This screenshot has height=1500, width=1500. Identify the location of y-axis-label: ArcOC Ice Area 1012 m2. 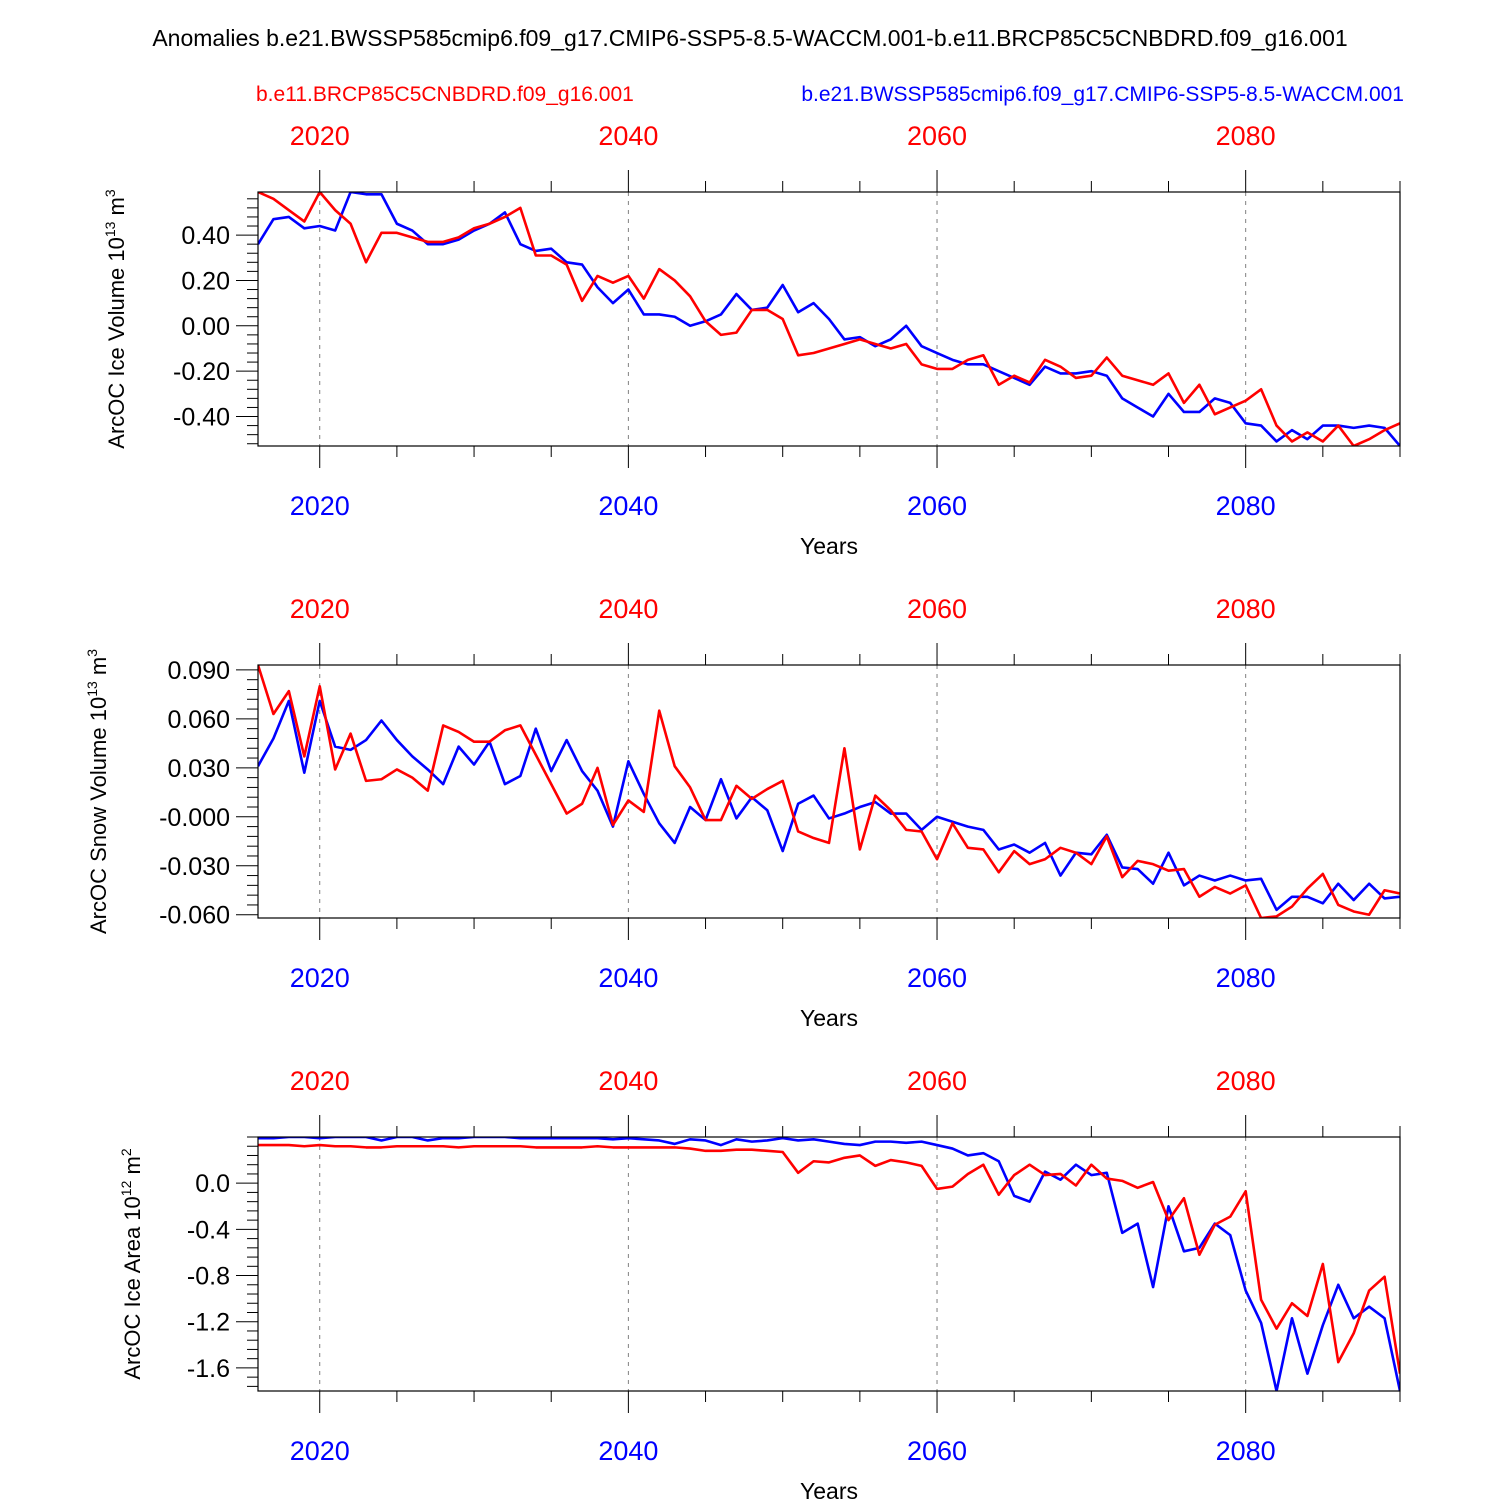
(131, 1263).